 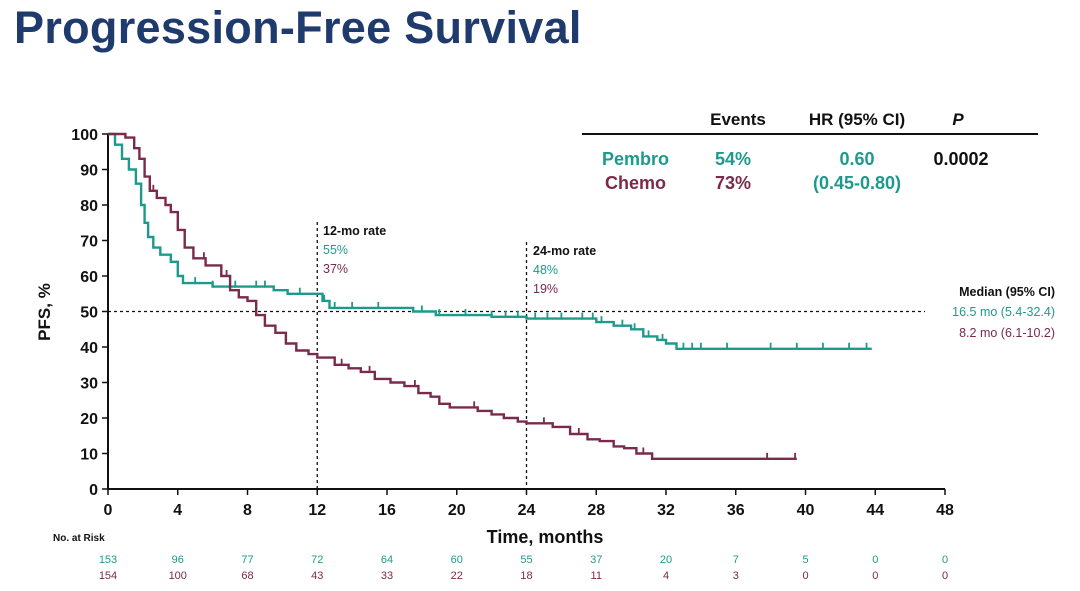 What do you see at coordinates (738, 119) in the screenshot?
I see `events-header: Events` at bounding box center [738, 119].